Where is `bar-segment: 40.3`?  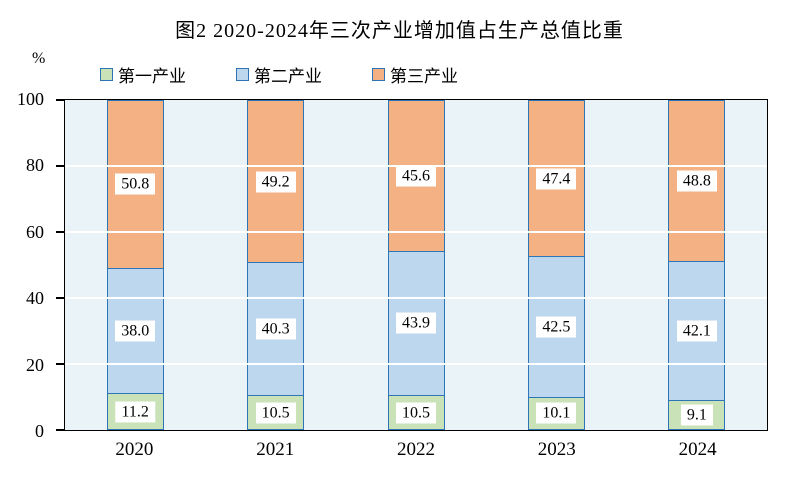
bar-segment: 40.3 is located at coordinates (276, 329).